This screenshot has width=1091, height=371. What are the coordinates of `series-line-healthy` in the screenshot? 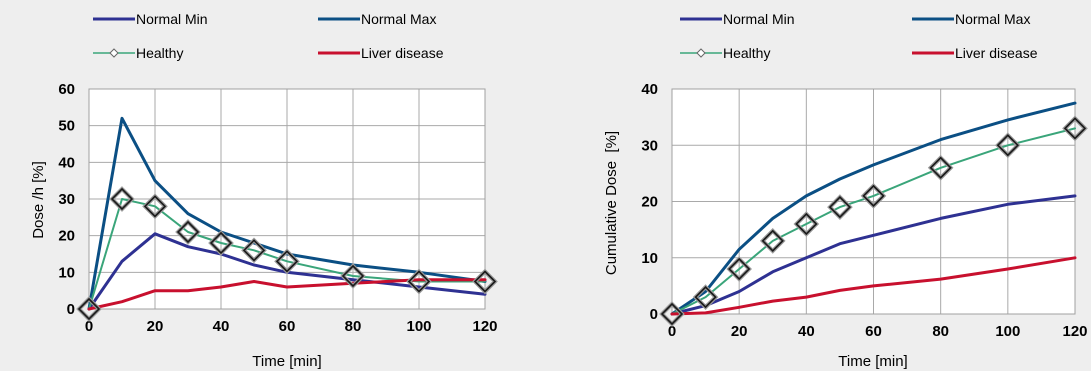 It's located at (287, 254).